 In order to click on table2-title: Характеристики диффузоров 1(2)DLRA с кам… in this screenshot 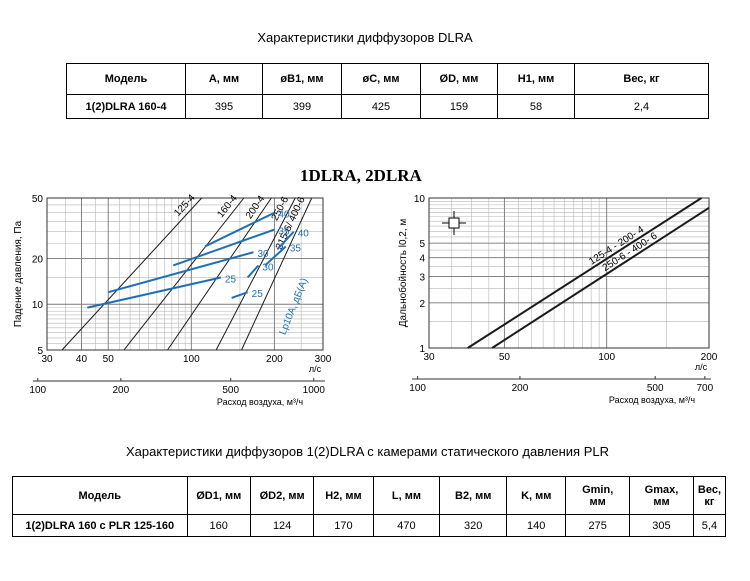, I will do `click(367, 451)`.